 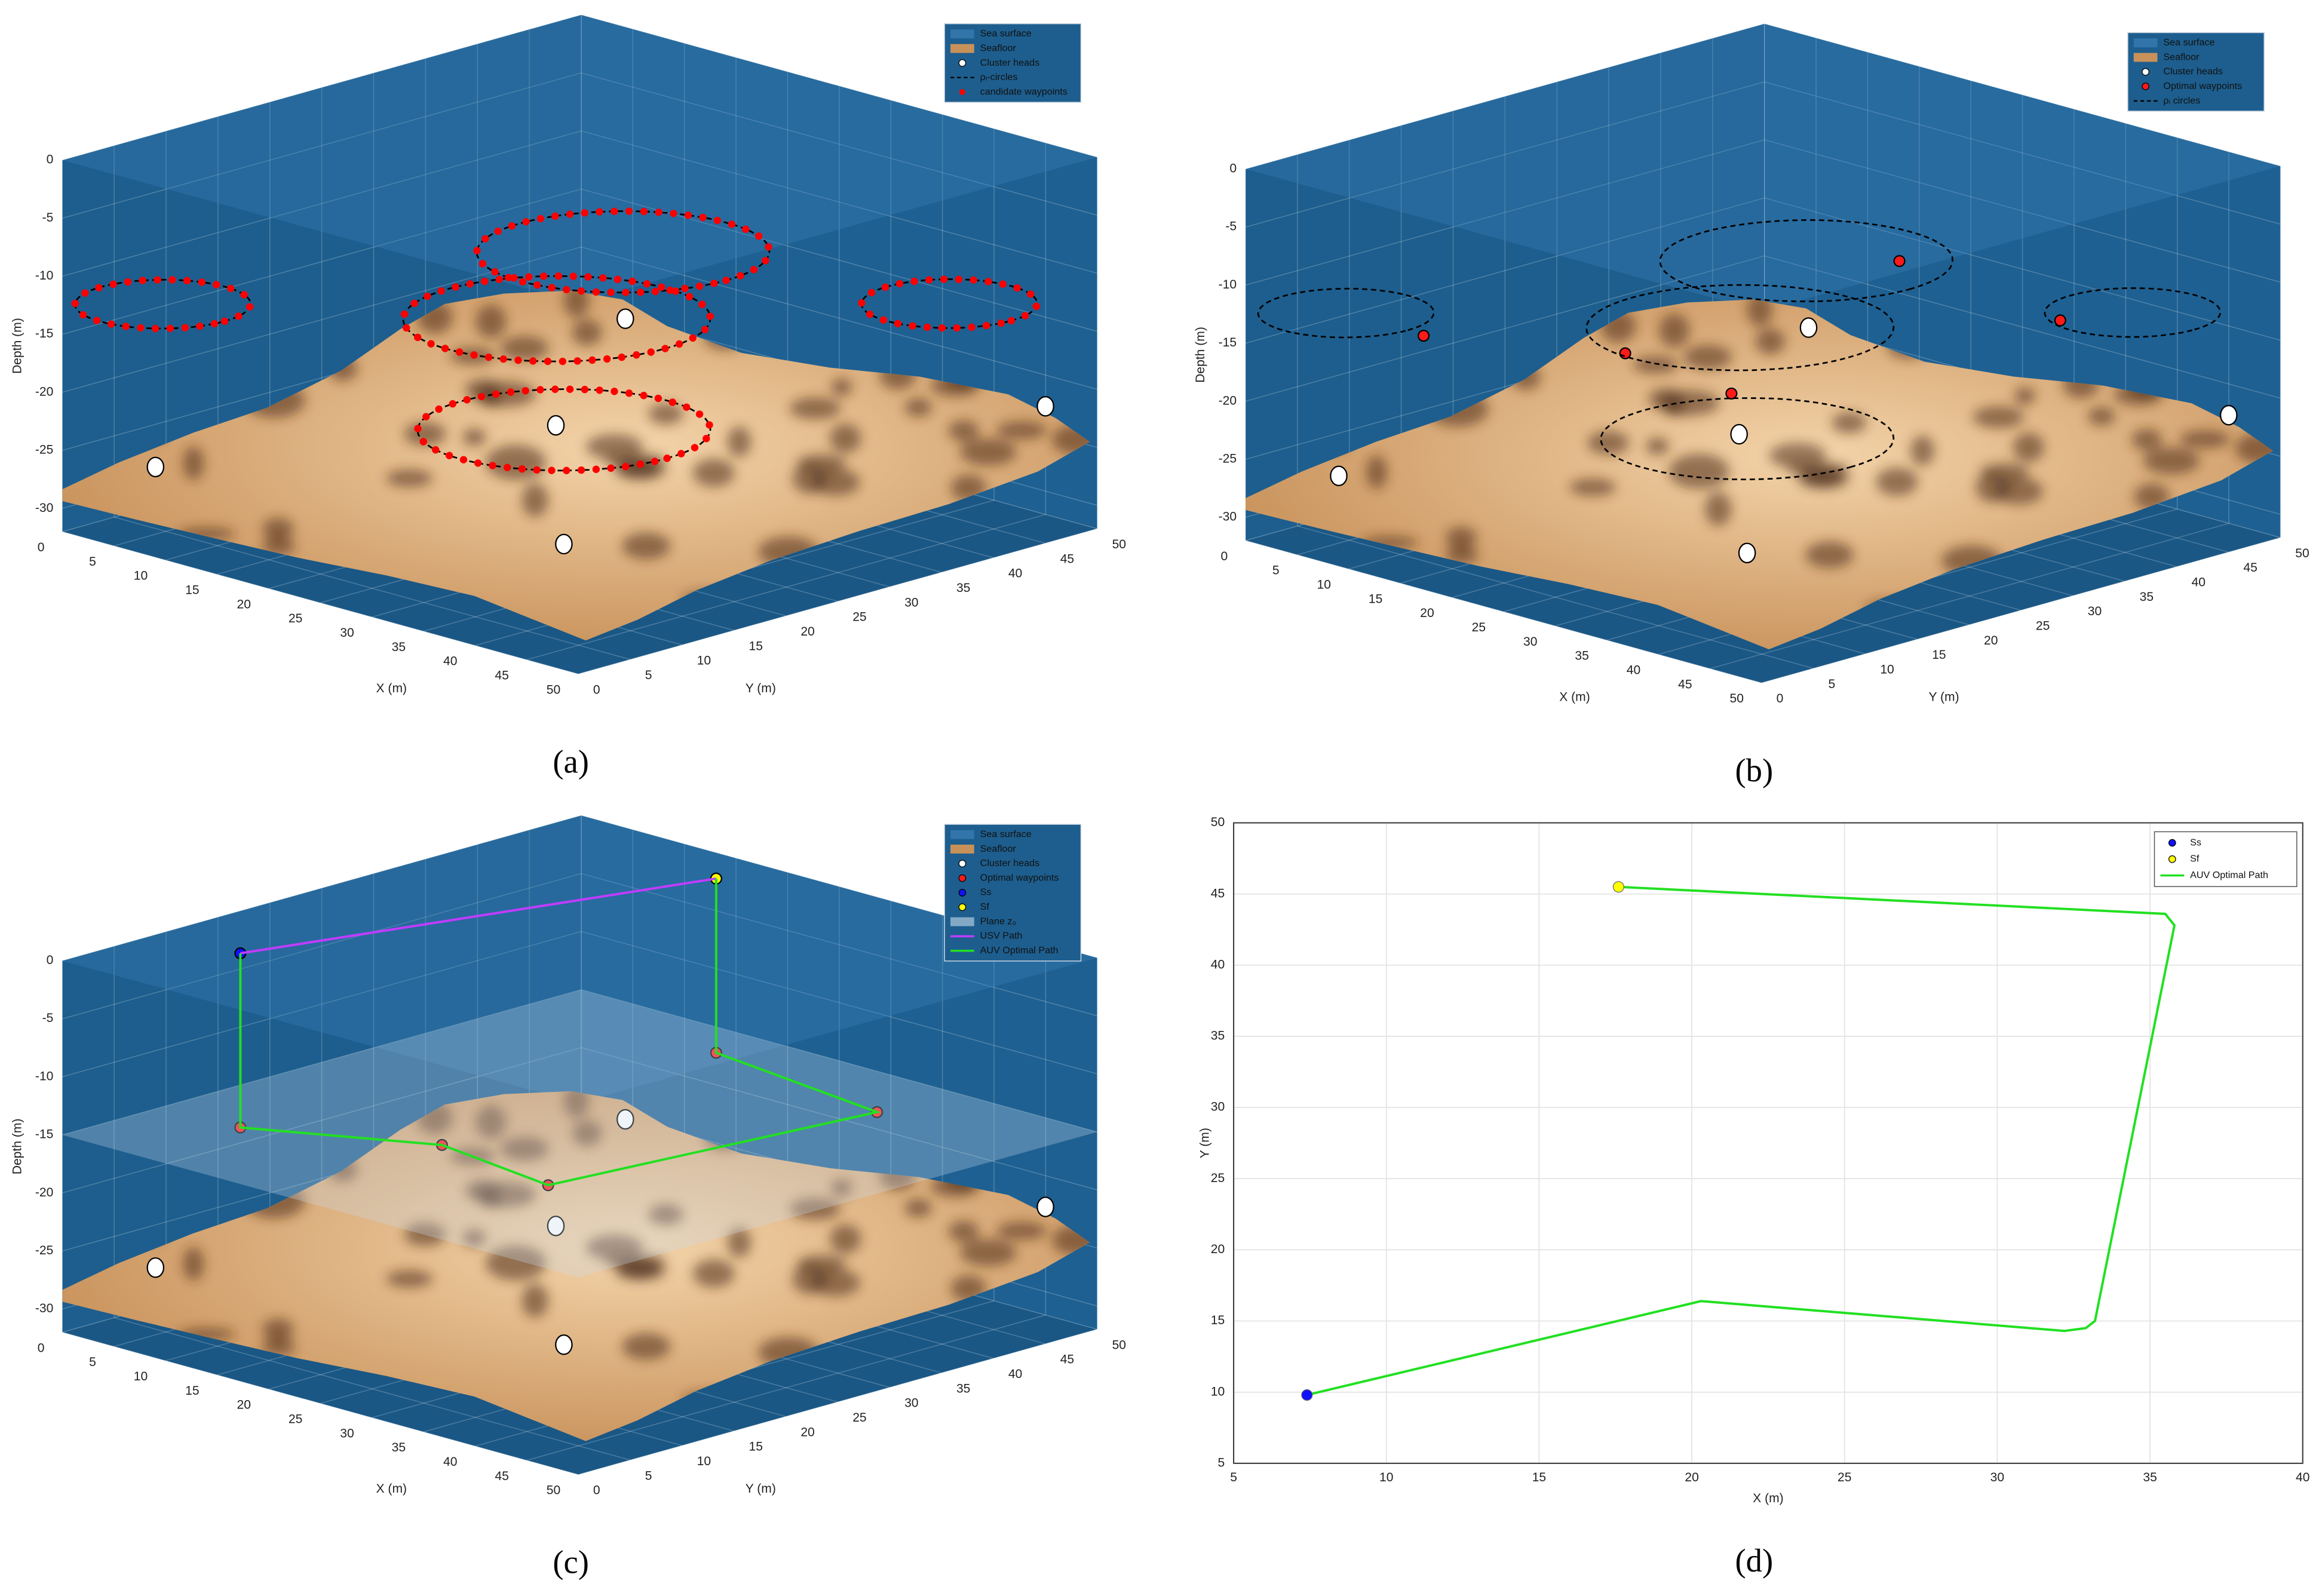 I want to click on z-axis-label: Depth (m), so click(x=1200, y=355).